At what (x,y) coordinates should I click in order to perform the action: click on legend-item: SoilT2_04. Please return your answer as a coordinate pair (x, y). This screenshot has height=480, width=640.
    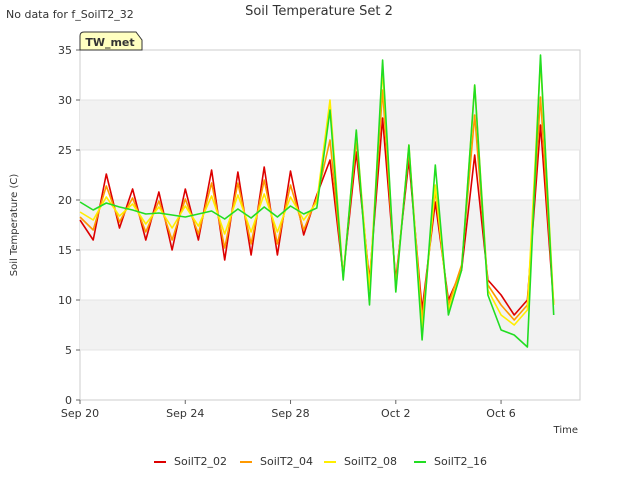
    Looking at the image, I should click on (276, 461).